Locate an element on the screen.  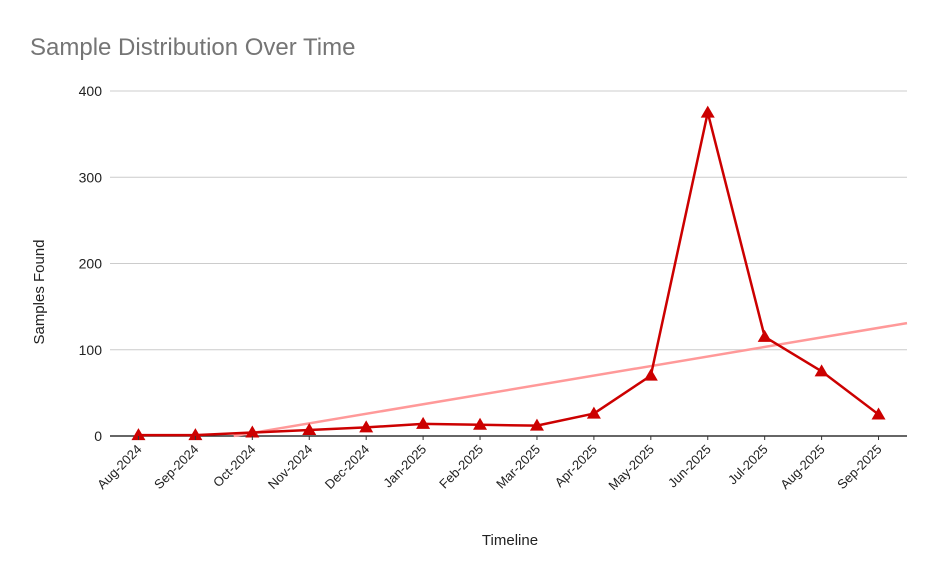
y-tick-label: 400 is located at coordinates (91, 91).